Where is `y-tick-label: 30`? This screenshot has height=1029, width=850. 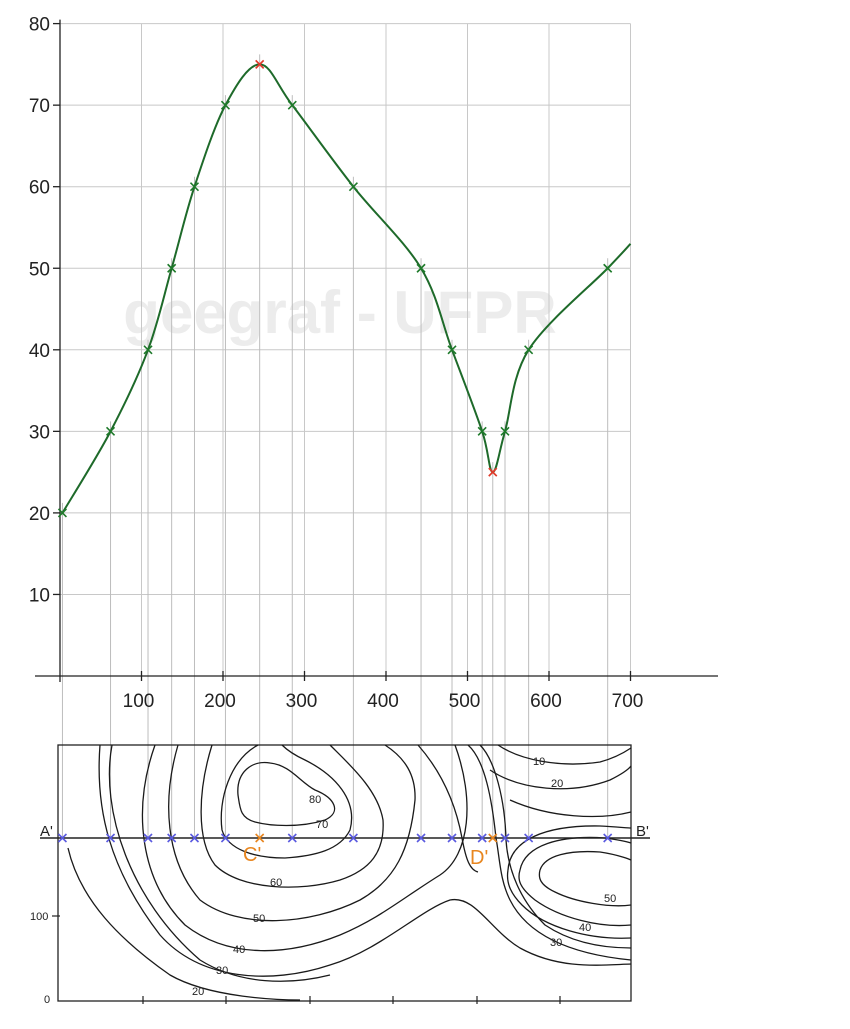 y-tick-label: 30 is located at coordinates (39, 432).